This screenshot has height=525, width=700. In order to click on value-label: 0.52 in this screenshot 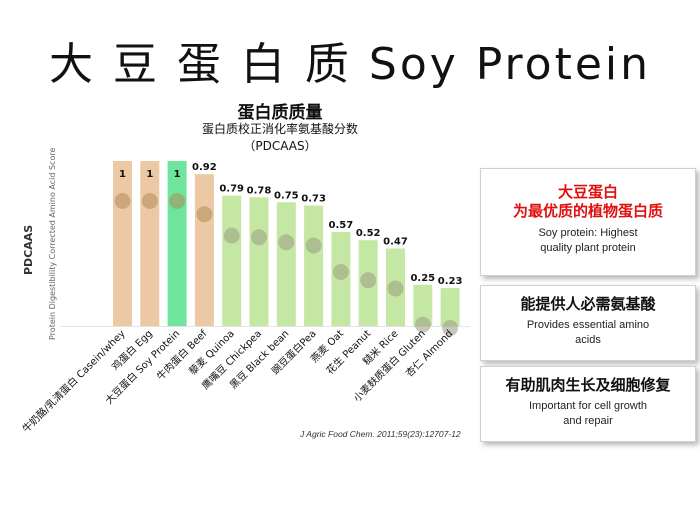, I will do `click(368, 233)`.